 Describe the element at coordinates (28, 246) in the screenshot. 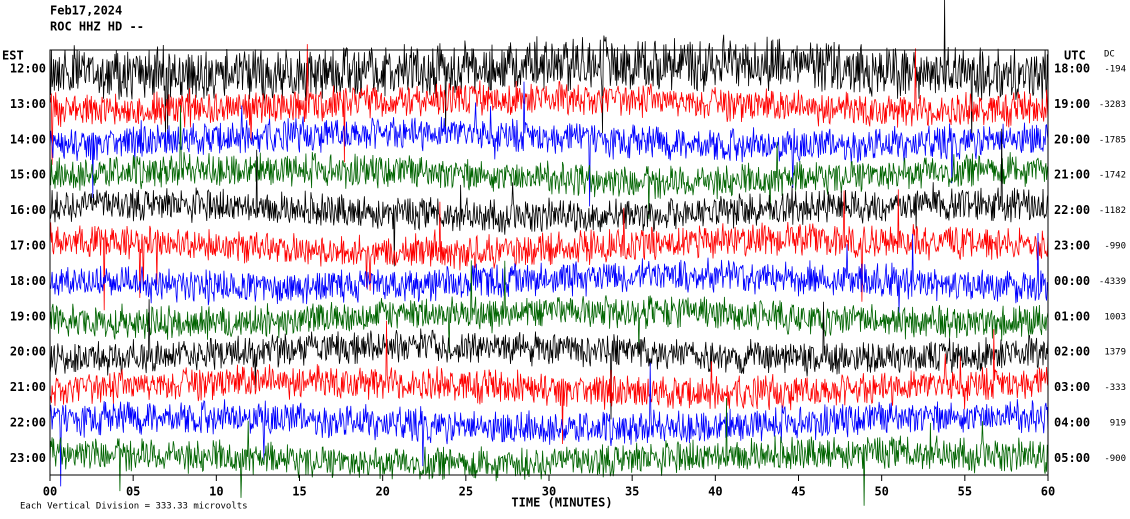

I see `est-label: 17:00` at that location.